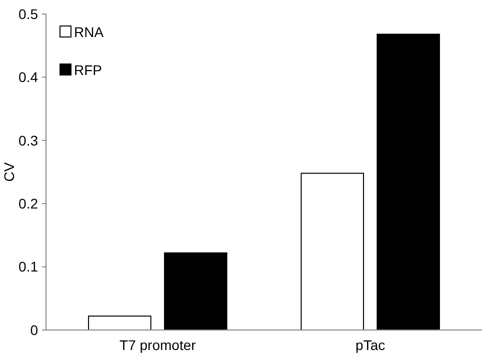  I want to click on legend-label: RFP, so click(88, 70).